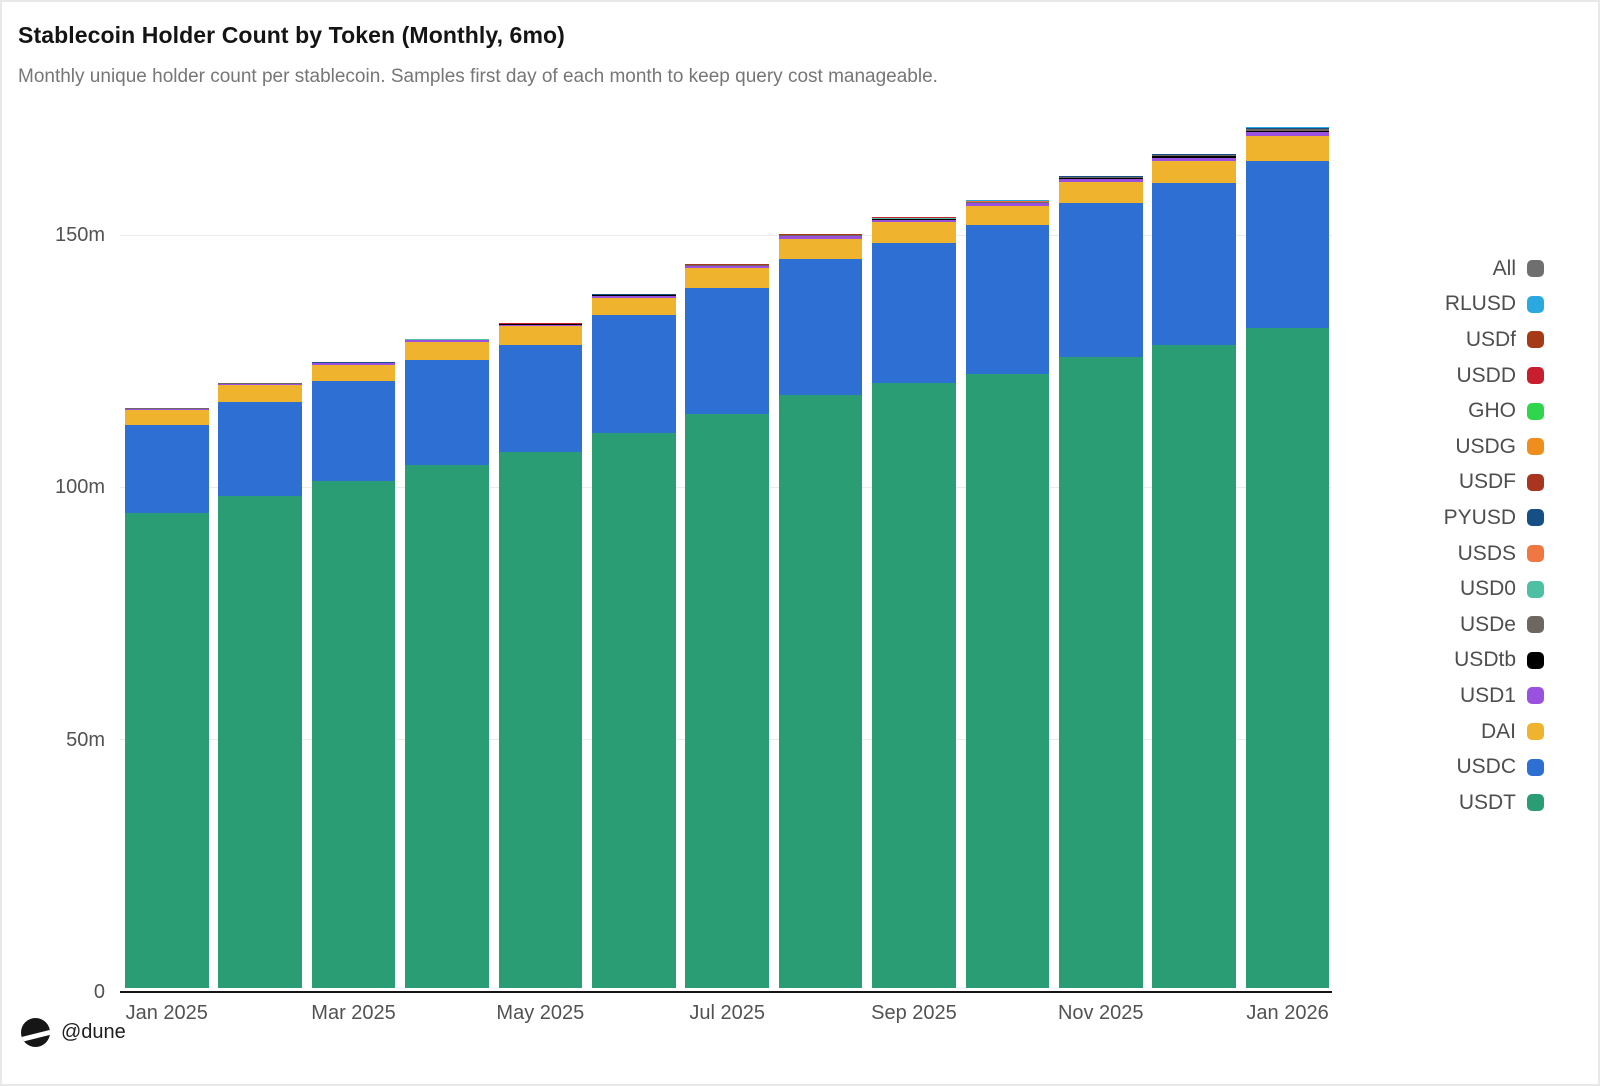 This screenshot has width=1600, height=1086. I want to click on legend-item-usdd: USDD, so click(1494, 376).